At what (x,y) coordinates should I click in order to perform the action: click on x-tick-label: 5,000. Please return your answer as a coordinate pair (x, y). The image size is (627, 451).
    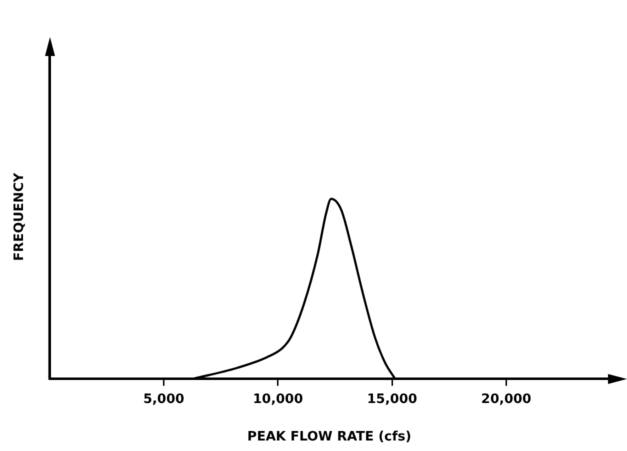
    Looking at the image, I should click on (163, 399).